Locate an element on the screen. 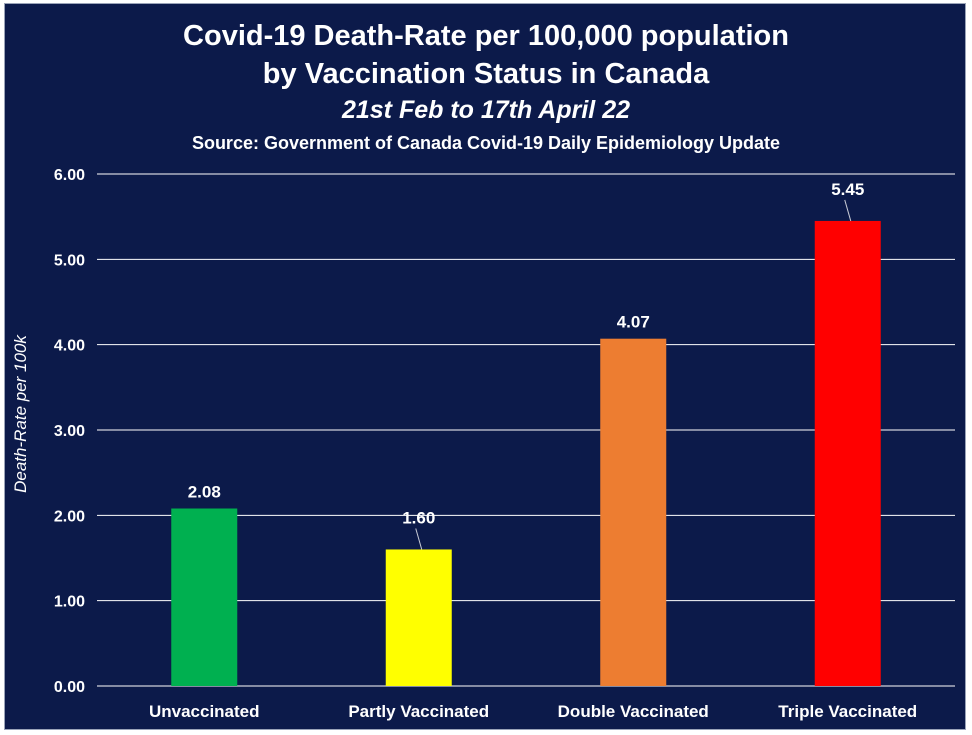 This screenshot has height=735, width=972. y-tick-labels: 0.00 1.00 2.00 3.00 4.00 5.00 6.00 is located at coordinates (69, 431).